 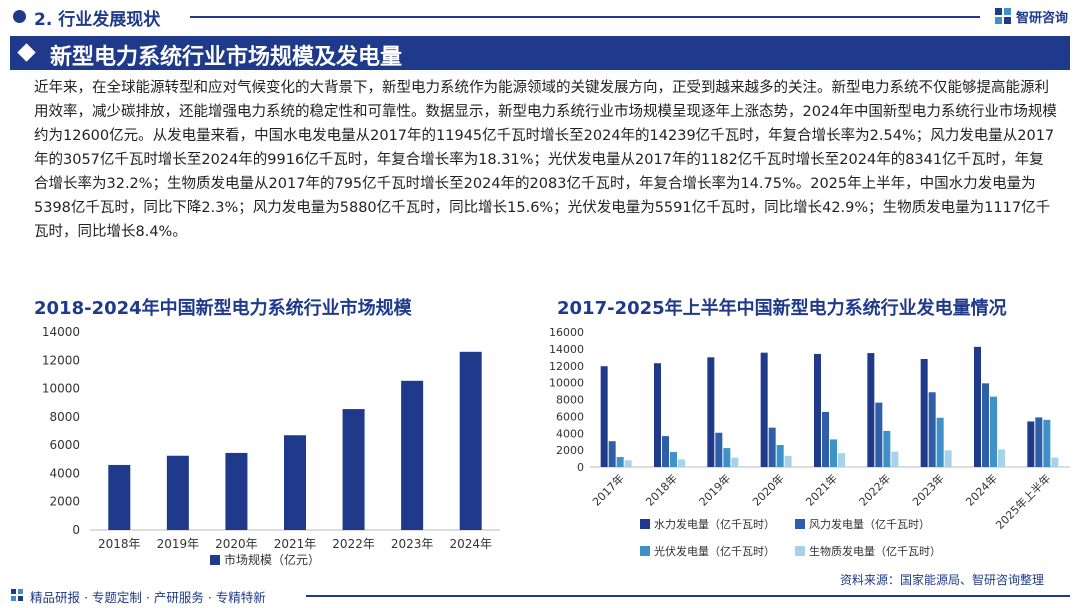 I want to click on legend-label: 市场规模（亿元）, so click(x=272, y=559).